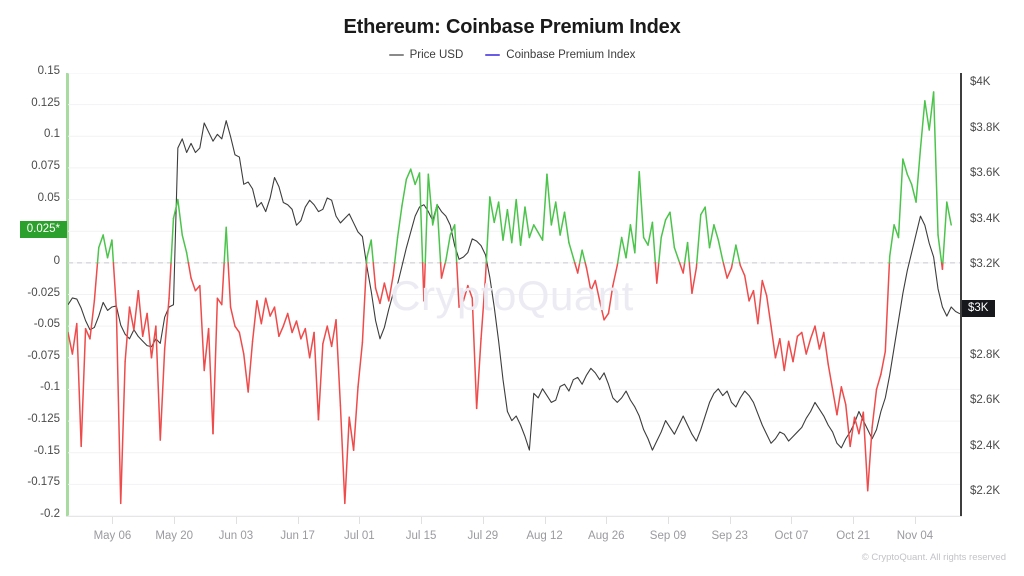 This screenshot has width=1024, height=576. Describe the element at coordinates (46, 450) in the screenshot. I see `left-tick-label: -0.15` at that location.